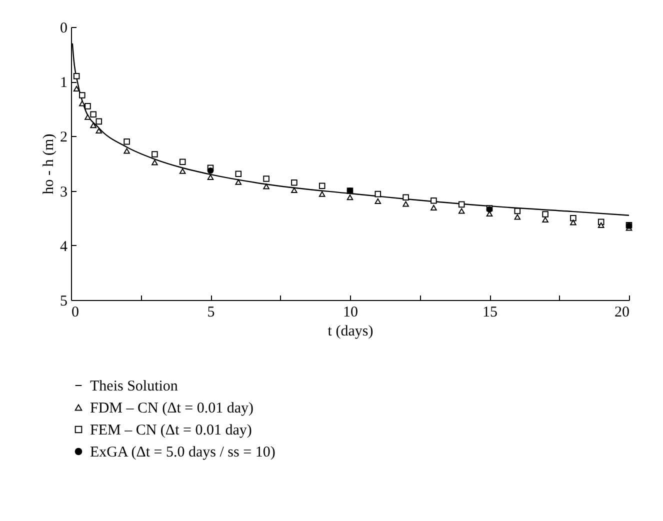 The width and height of the screenshot is (663, 521). What do you see at coordinates (350, 312) in the screenshot?
I see `x-tick-label: 10` at bounding box center [350, 312].